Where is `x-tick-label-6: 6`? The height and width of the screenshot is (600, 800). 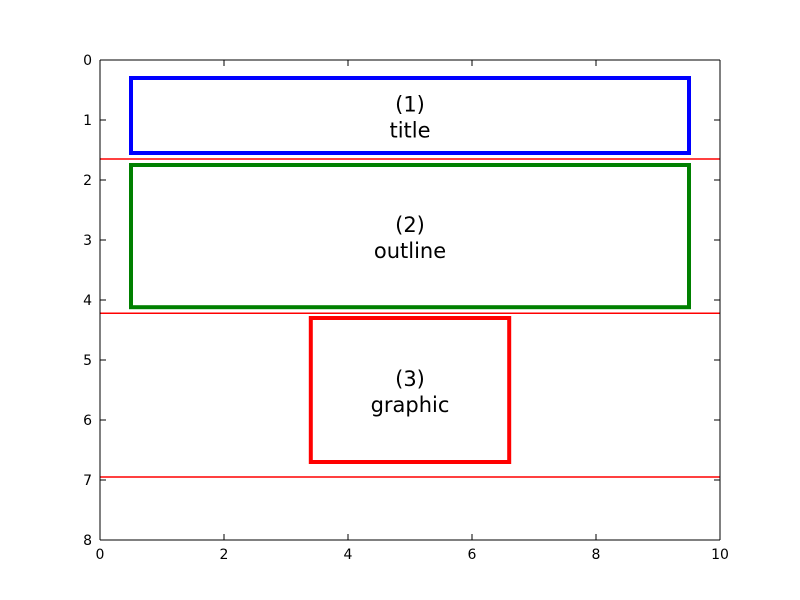
x-tick-label-6: 6 is located at coordinates (472, 555).